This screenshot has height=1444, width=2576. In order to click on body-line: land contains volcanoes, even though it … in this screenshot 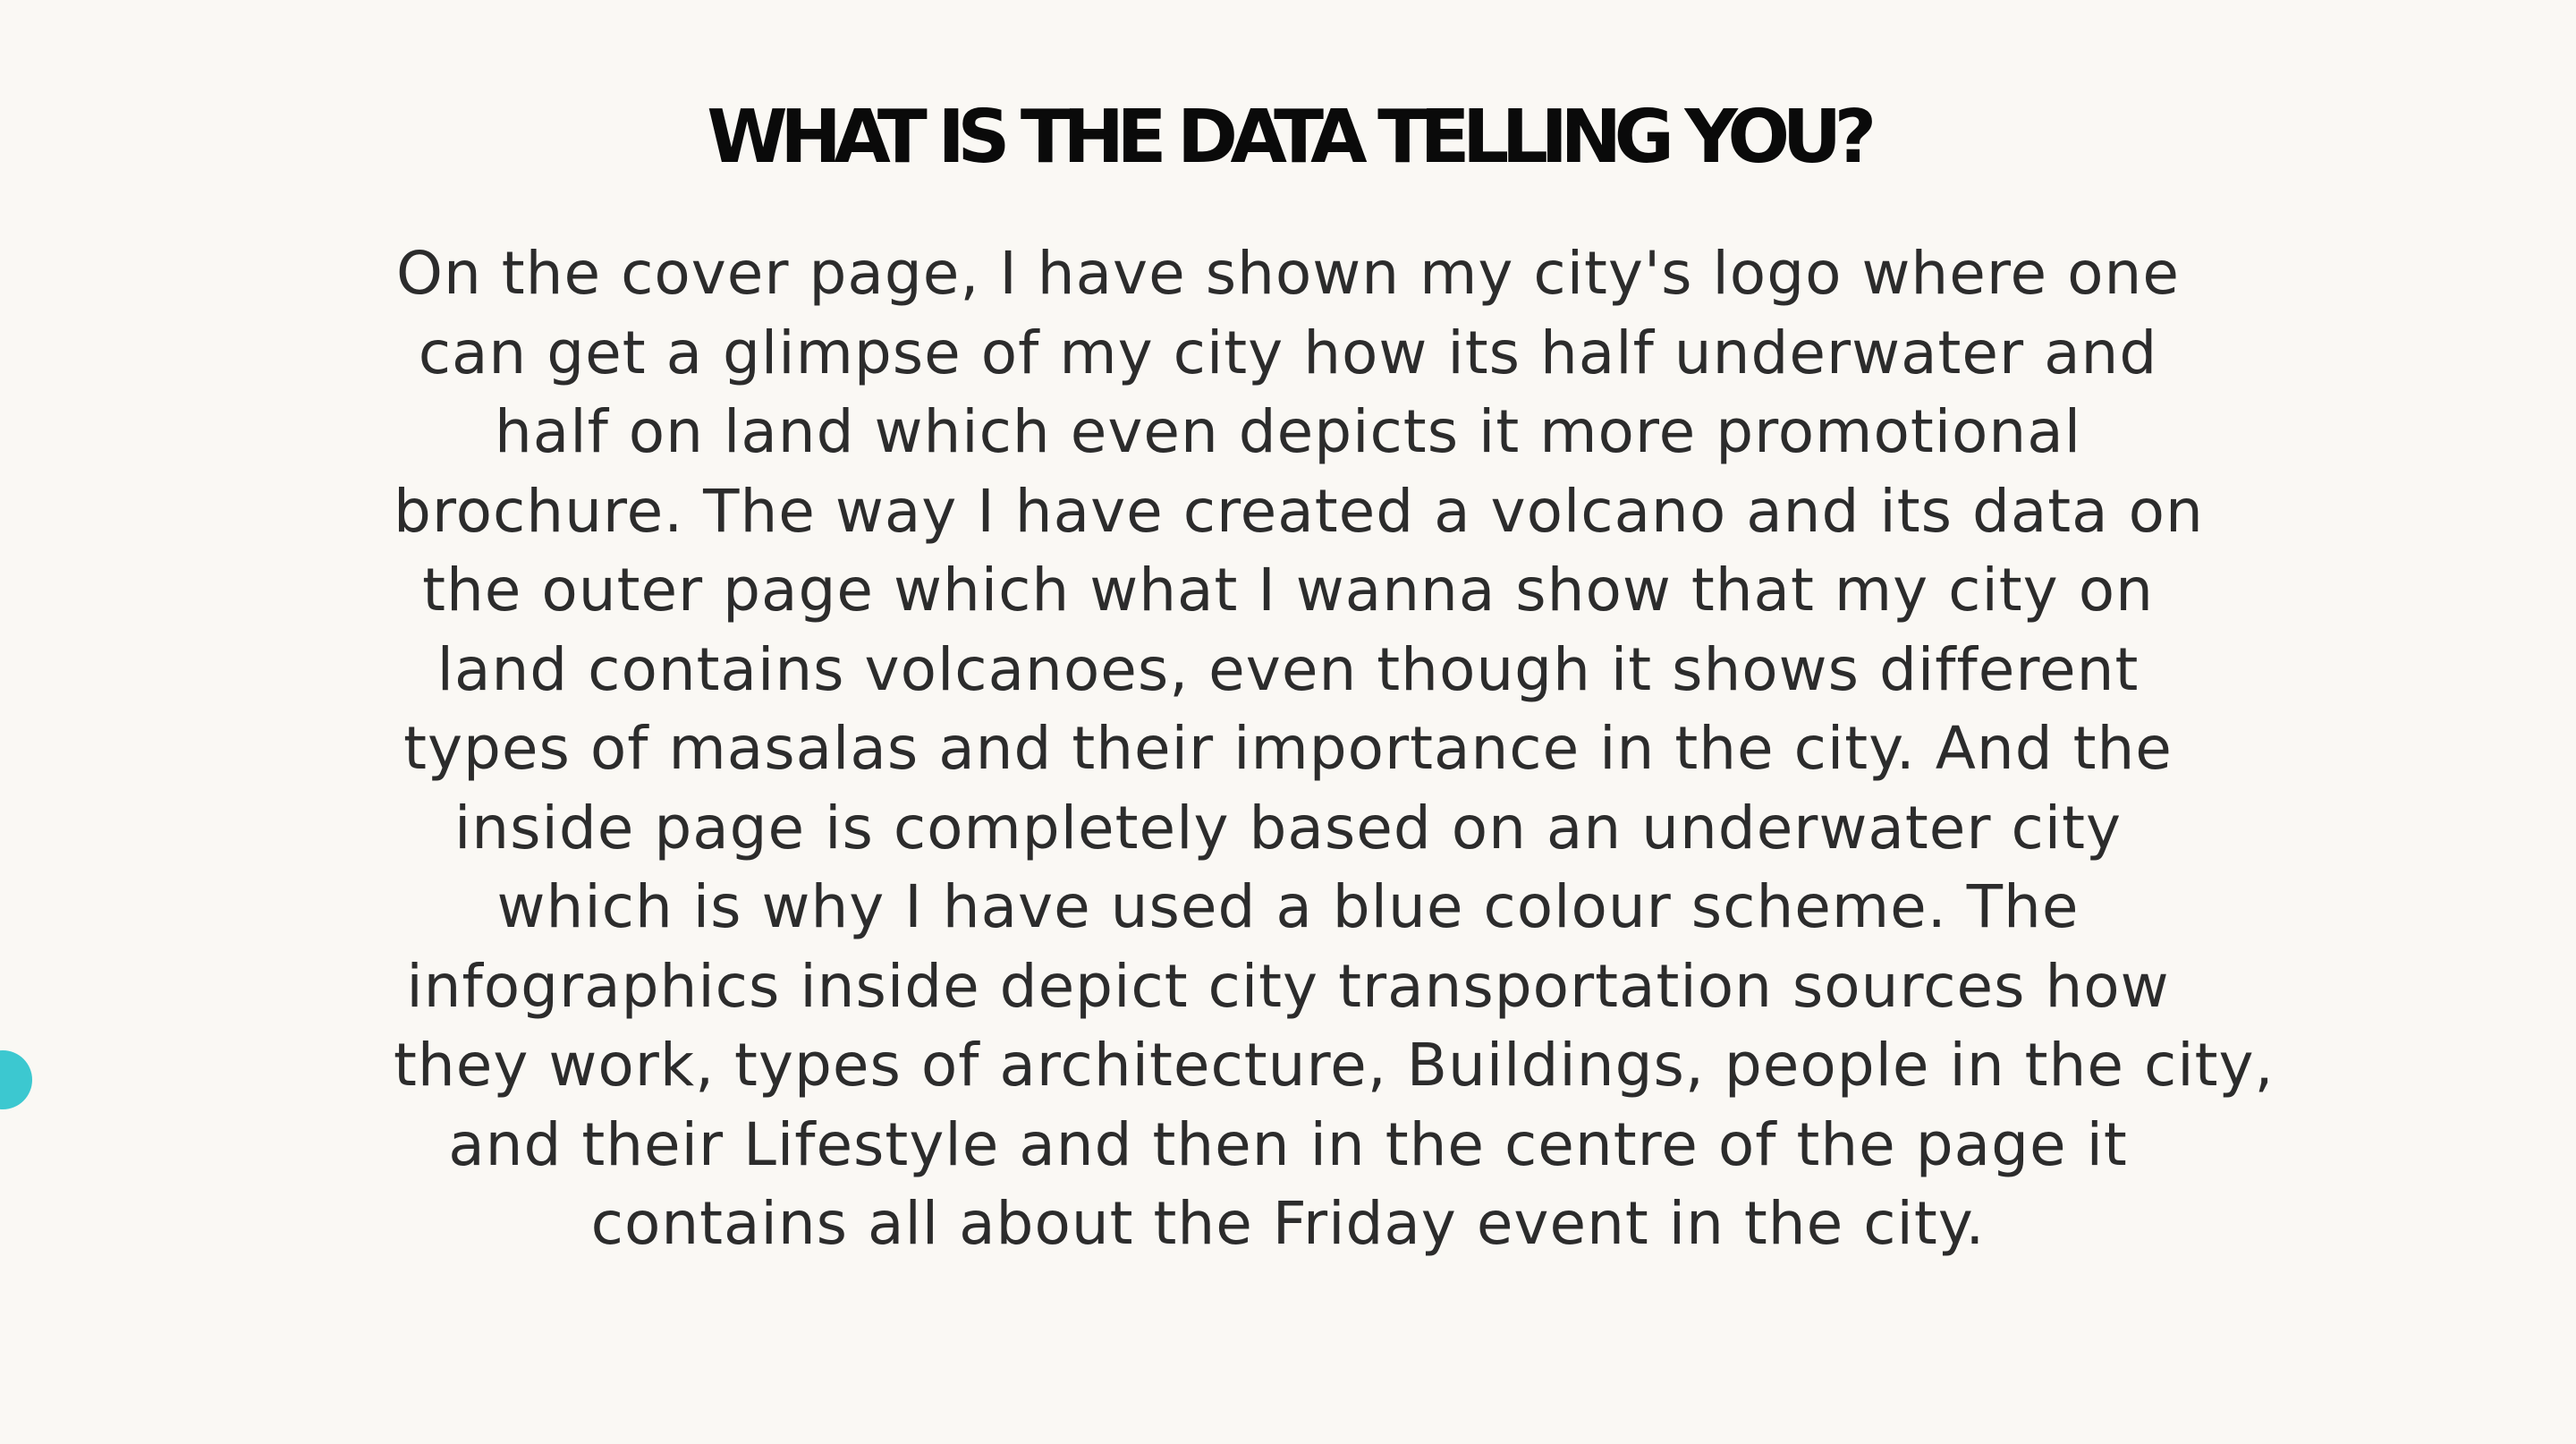, I will do `click(1288, 669)`.